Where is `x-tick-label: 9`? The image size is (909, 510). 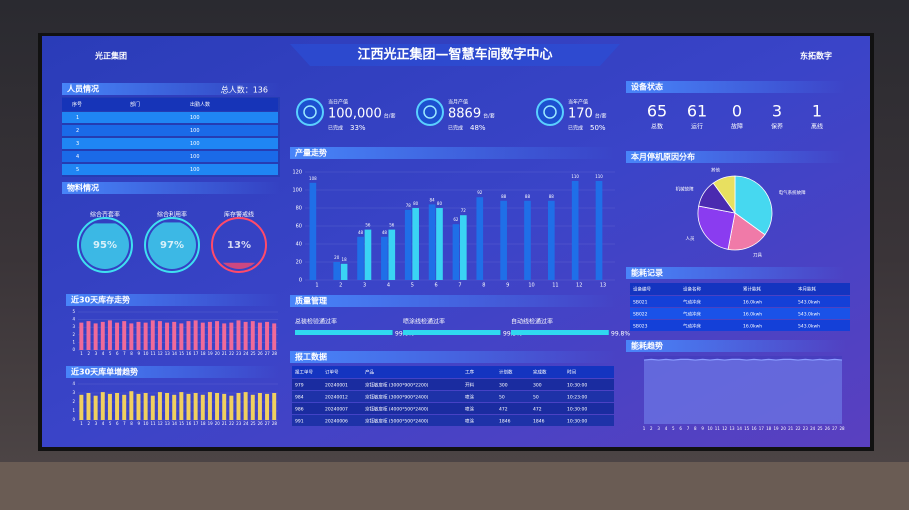
x-tick-label: 9 is located at coordinates (138, 423).